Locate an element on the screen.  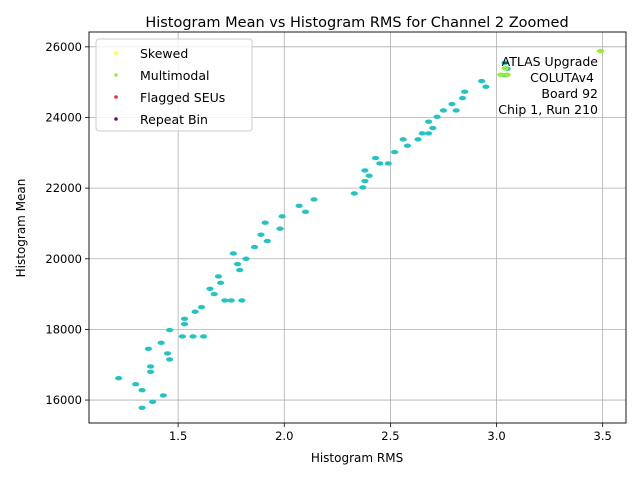
x-axis-label: Histogram RMS is located at coordinates (357, 458).